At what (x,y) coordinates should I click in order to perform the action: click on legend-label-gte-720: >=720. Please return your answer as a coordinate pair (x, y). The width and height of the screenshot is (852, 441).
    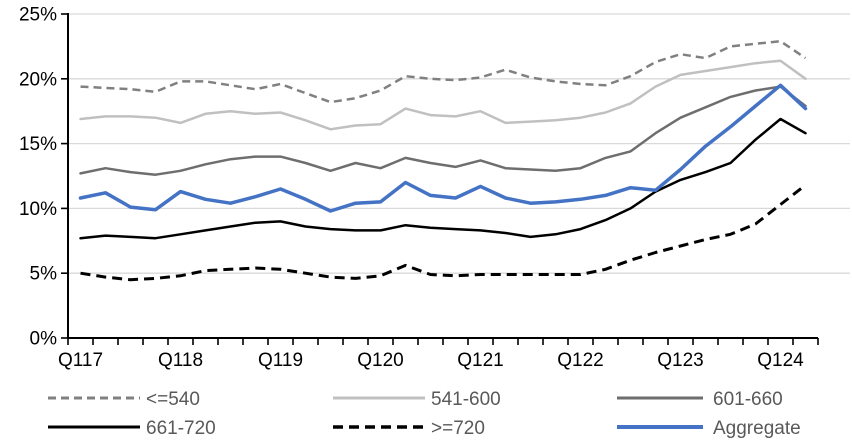
    Looking at the image, I should click on (458, 428).